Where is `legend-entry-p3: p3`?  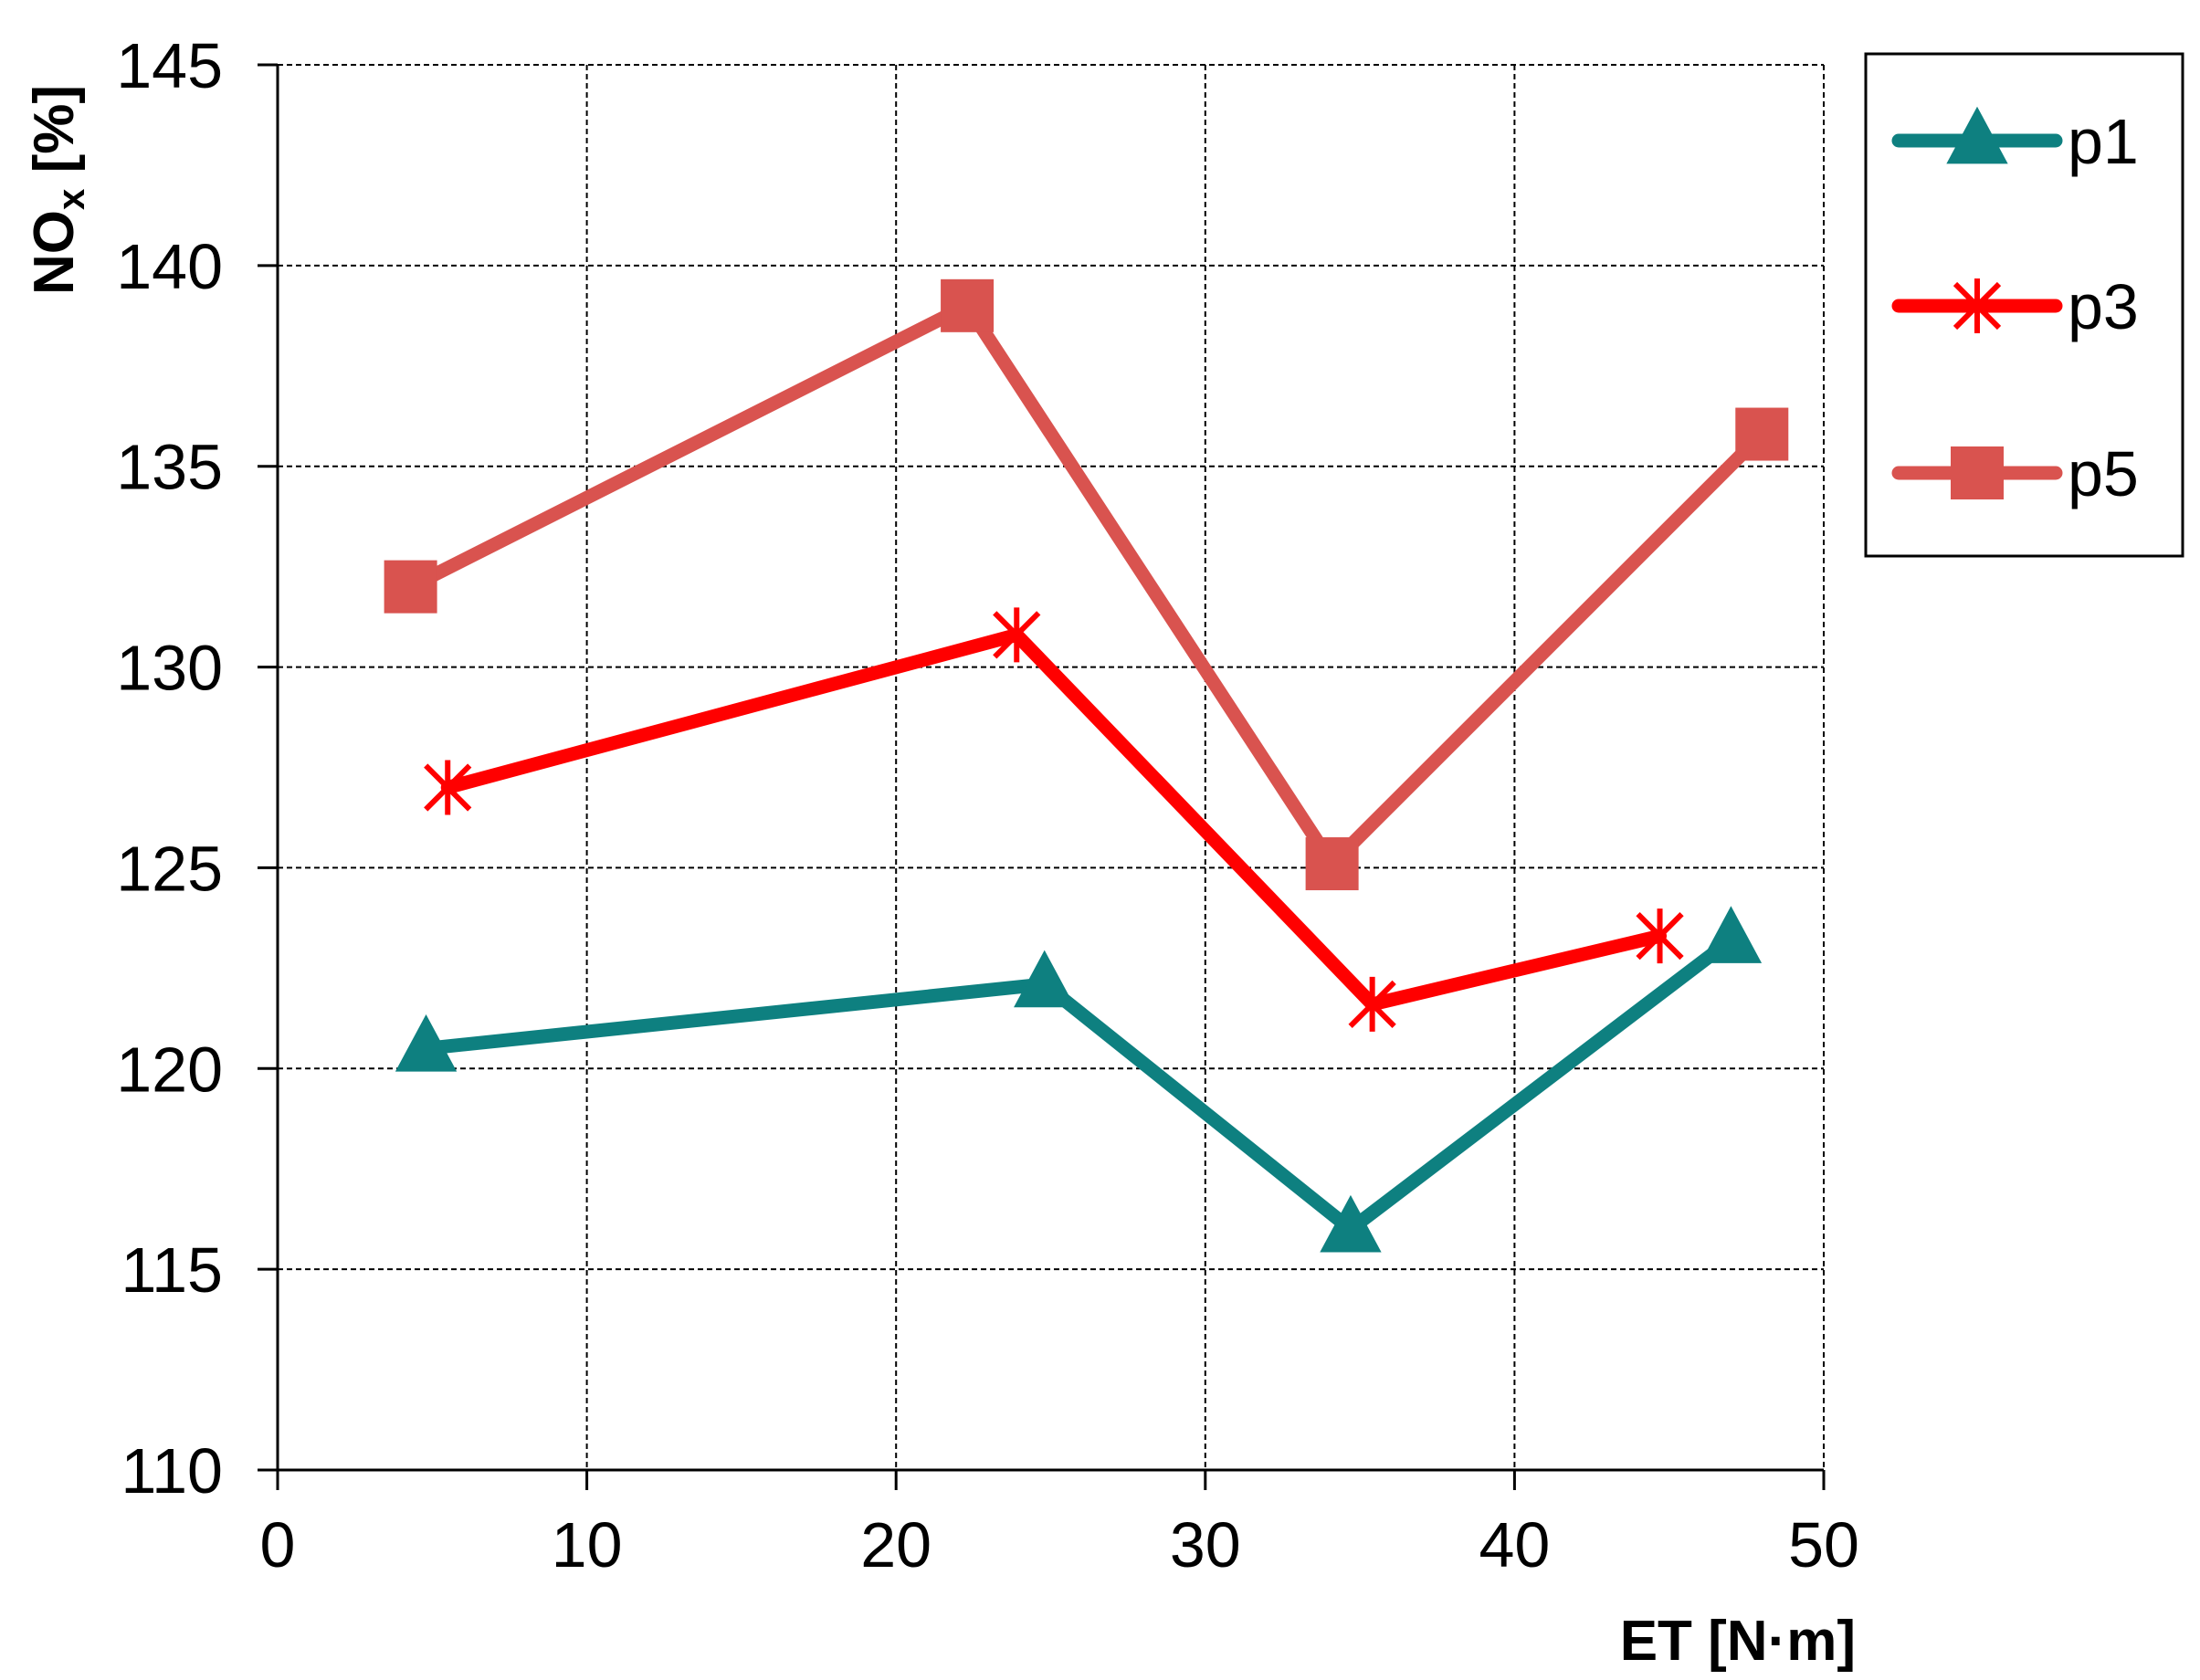
legend-entry-p3: p3 is located at coordinates (2015, 306).